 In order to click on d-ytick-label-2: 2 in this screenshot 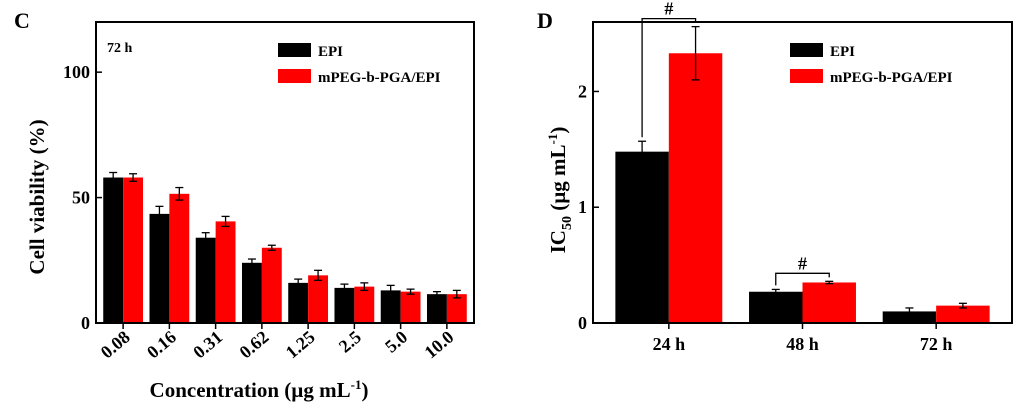, I will do `click(582, 91)`.